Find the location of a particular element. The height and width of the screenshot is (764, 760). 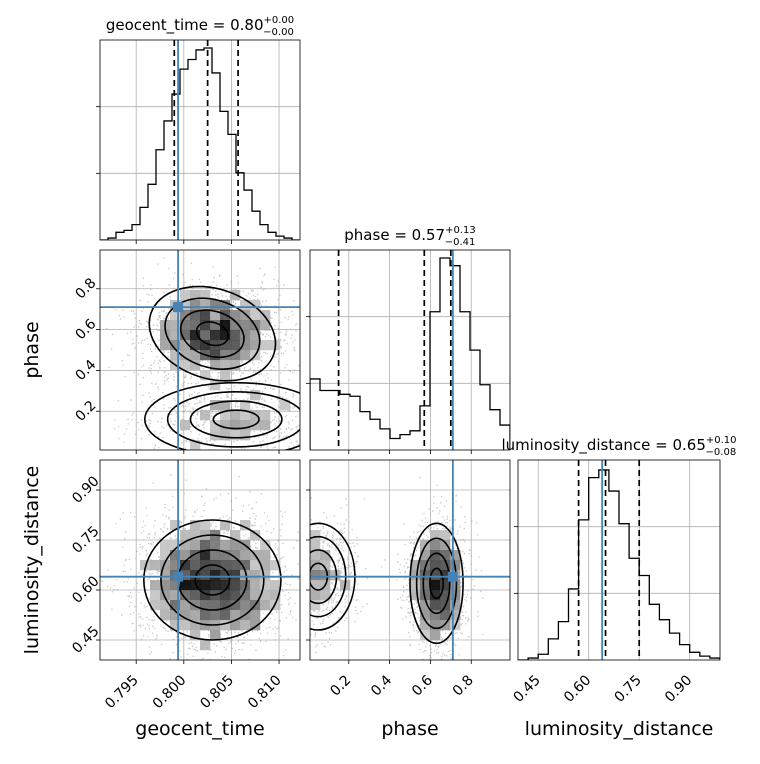

title-phase: phase = 0.57+0.13 −0.41 is located at coordinates (409, 236).